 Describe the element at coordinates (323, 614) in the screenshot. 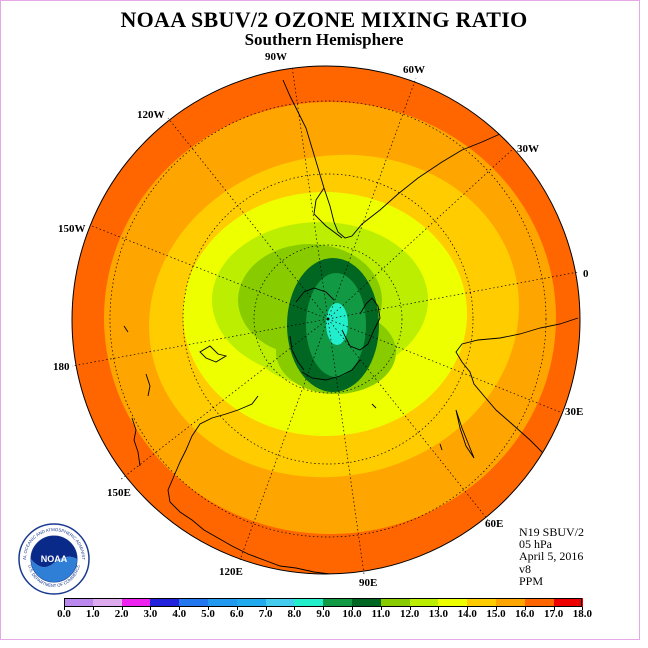

I see `colorbar-label: 9.0` at that location.